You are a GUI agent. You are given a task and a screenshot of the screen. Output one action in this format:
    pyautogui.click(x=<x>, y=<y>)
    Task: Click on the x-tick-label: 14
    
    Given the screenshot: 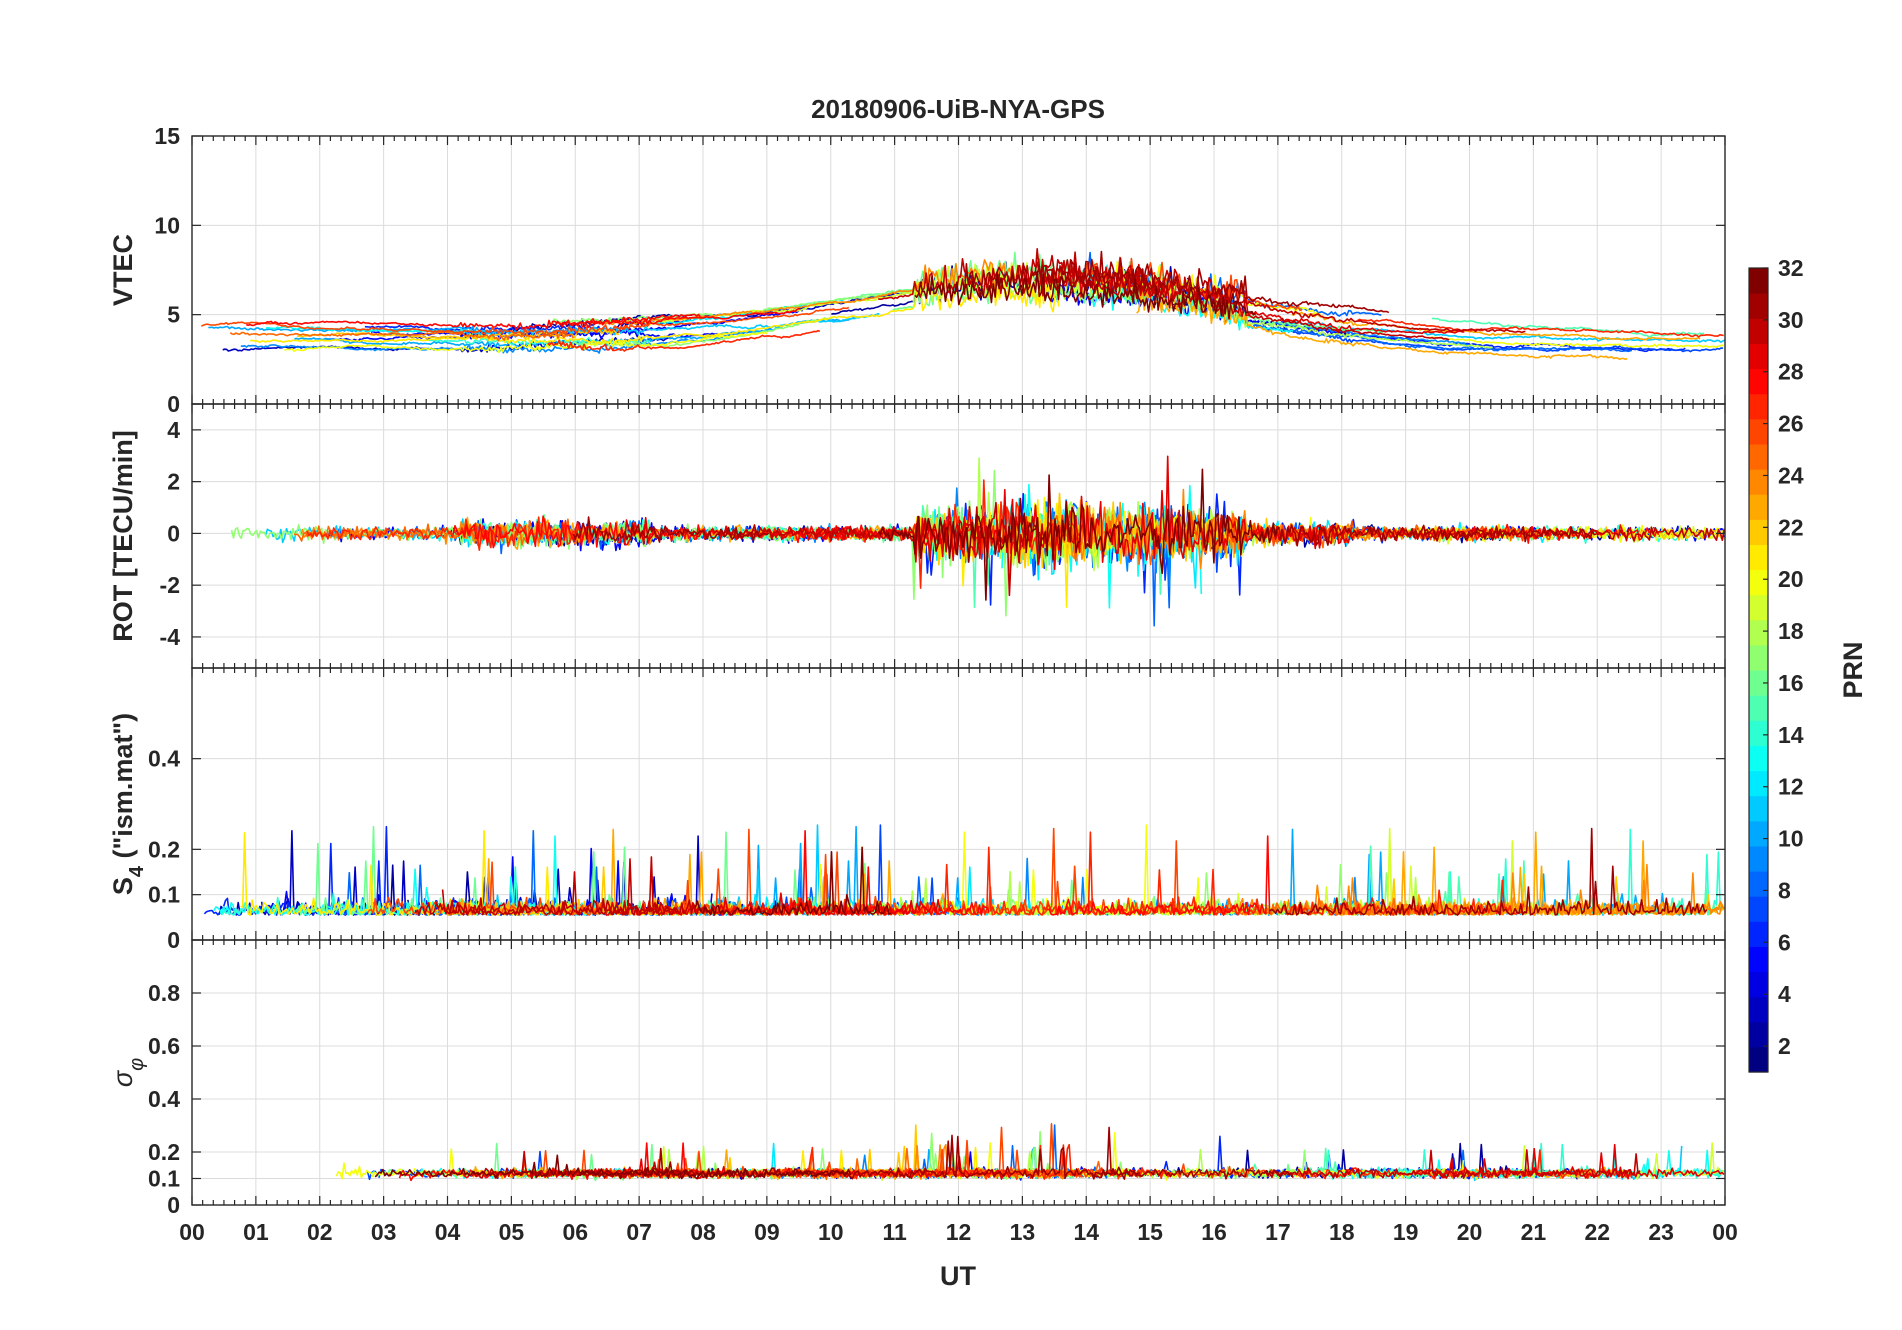 What is the action you would take?
    pyautogui.click(x=1086, y=1232)
    